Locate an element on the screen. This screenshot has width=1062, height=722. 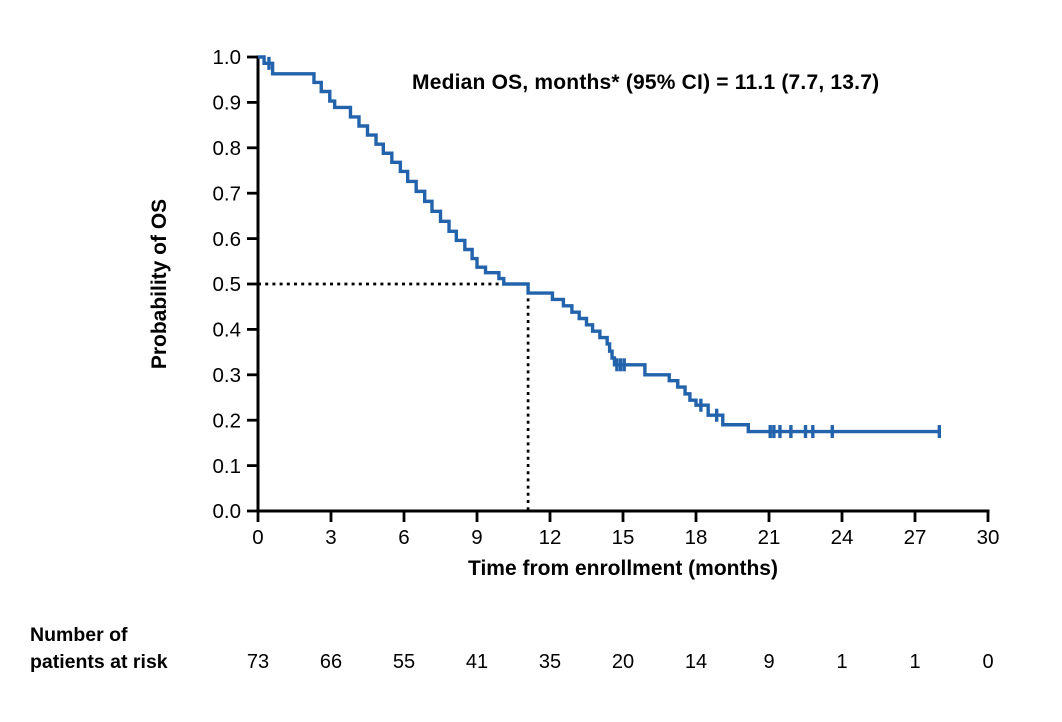
y-tick-label: 0.5 is located at coordinates (227, 284).